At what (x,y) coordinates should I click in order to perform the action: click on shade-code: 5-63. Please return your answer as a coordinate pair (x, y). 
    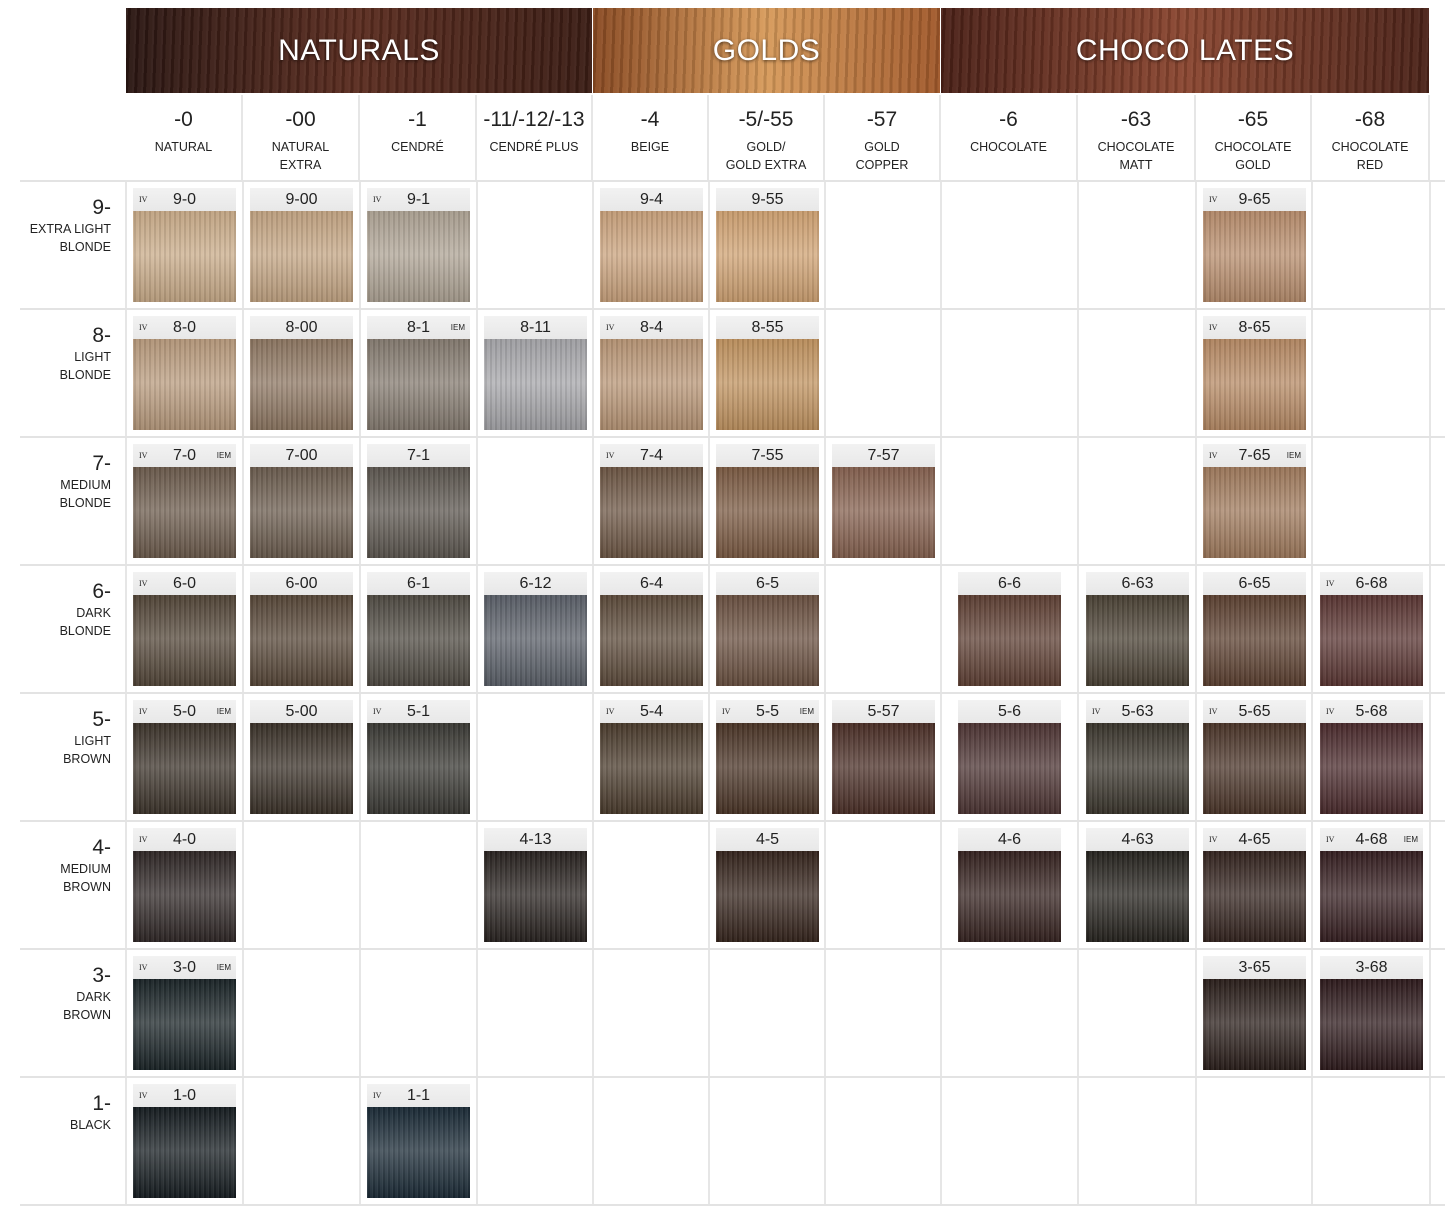
    Looking at the image, I should click on (1137, 711).